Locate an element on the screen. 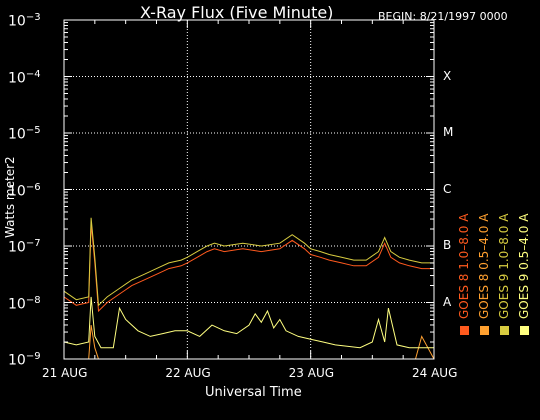  y-tick-label: 10⁻⁴ is located at coordinates (24, 78).